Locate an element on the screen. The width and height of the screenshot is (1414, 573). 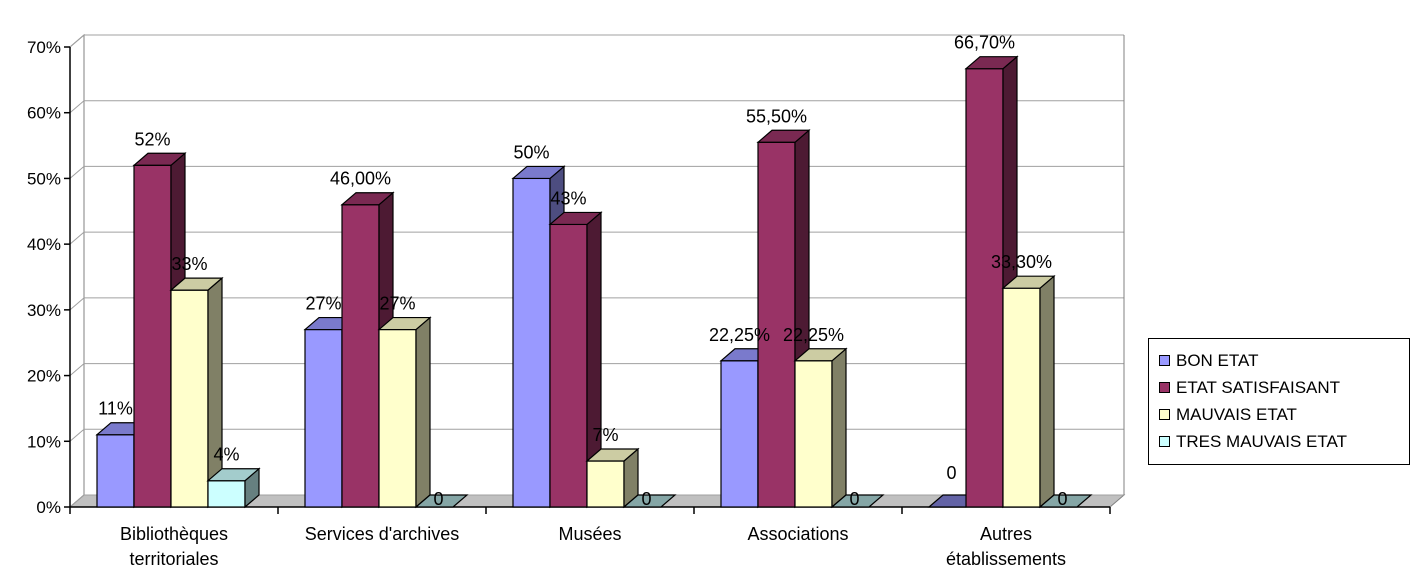
legend-item: BON ETAT is located at coordinates (1284, 360).